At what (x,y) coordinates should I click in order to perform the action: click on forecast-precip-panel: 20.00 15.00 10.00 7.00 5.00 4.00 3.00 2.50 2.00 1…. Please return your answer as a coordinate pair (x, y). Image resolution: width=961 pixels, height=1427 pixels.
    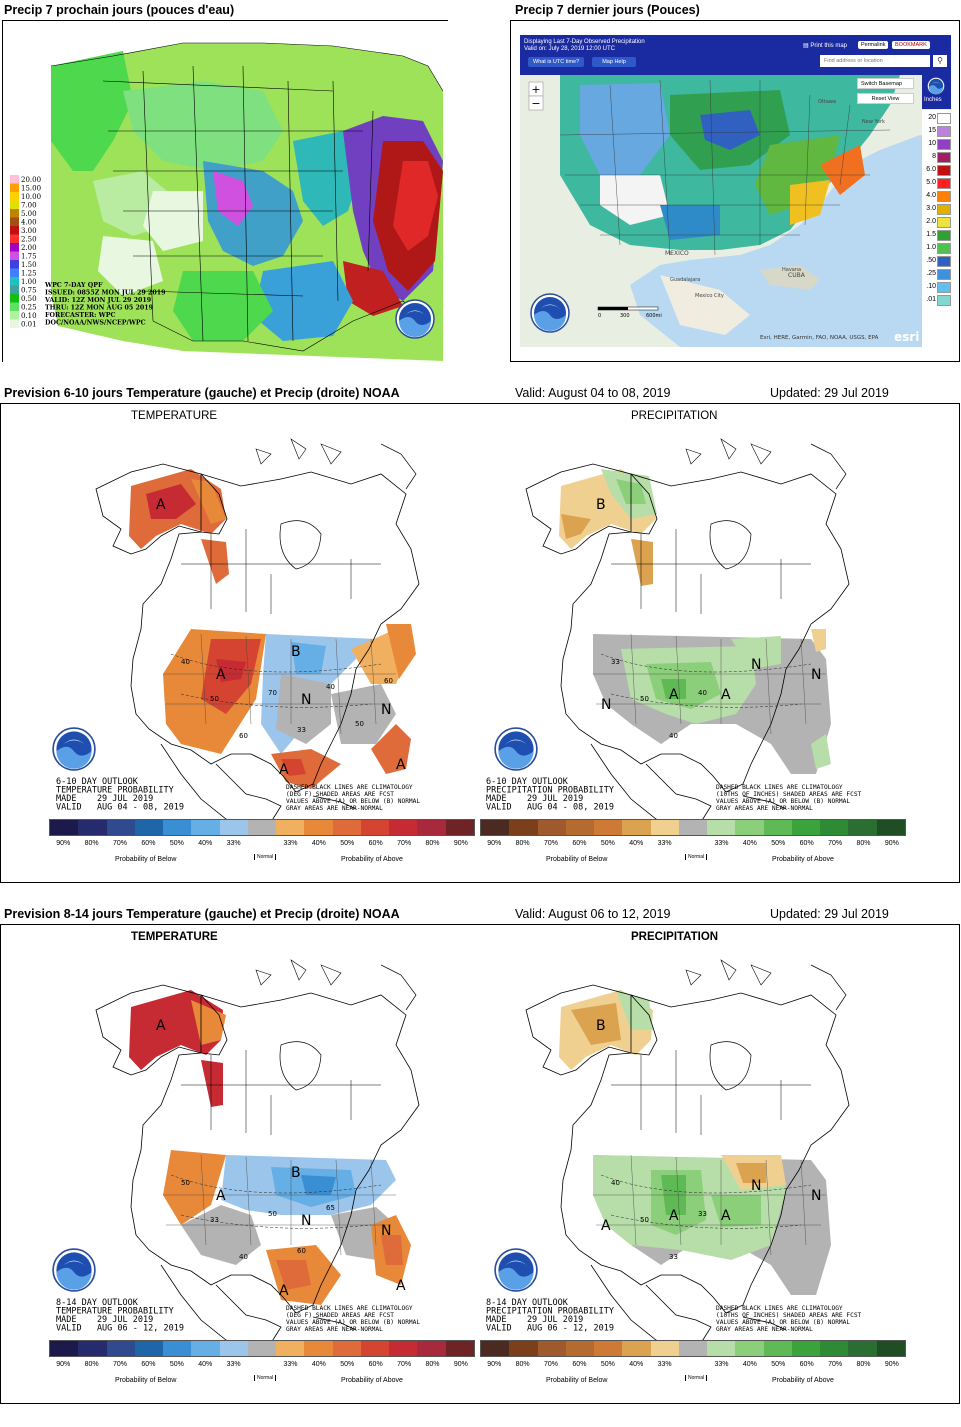
    Looking at the image, I should click on (225, 191).